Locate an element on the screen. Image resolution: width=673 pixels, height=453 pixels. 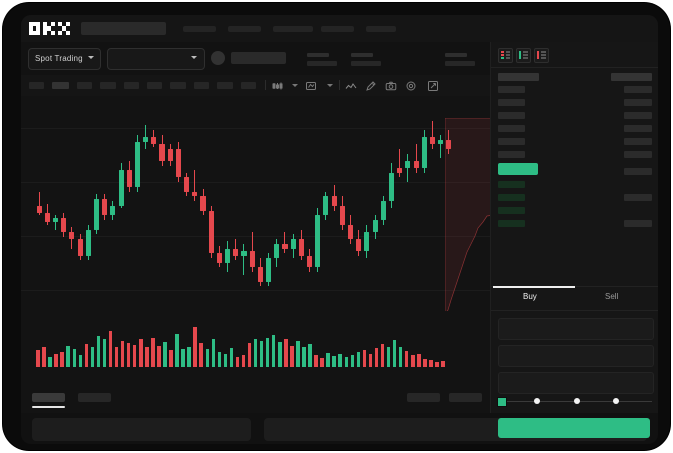
amount-percent-slider-handle is located at coordinates (502, 402).